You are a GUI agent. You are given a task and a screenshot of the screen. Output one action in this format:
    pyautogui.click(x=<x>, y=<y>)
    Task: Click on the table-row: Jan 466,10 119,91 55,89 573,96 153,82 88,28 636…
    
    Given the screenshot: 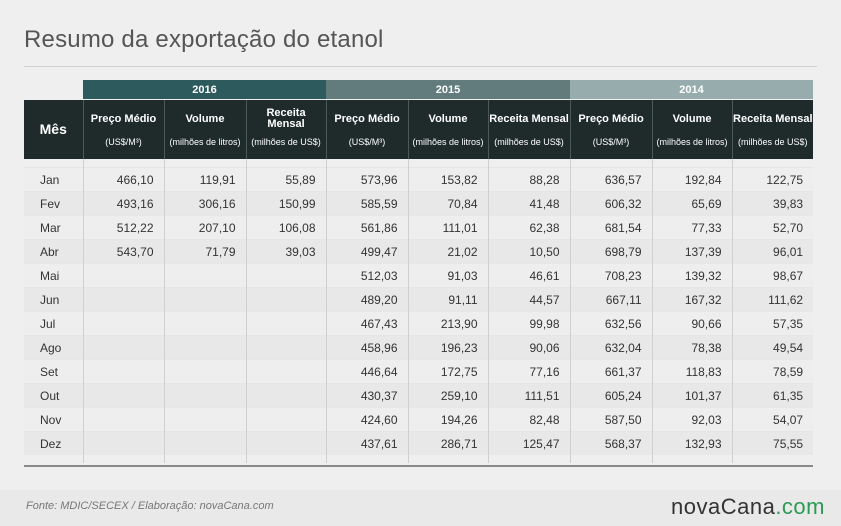 What is the action you would take?
    pyautogui.click(x=419, y=179)
    